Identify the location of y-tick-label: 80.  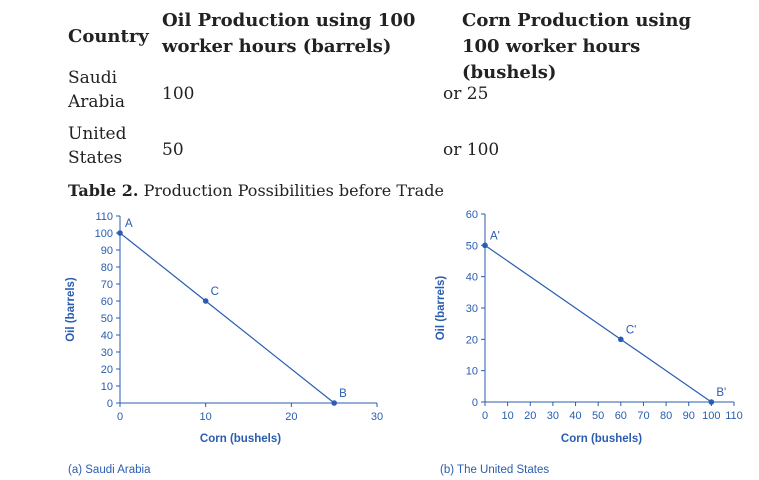
(107, 268).